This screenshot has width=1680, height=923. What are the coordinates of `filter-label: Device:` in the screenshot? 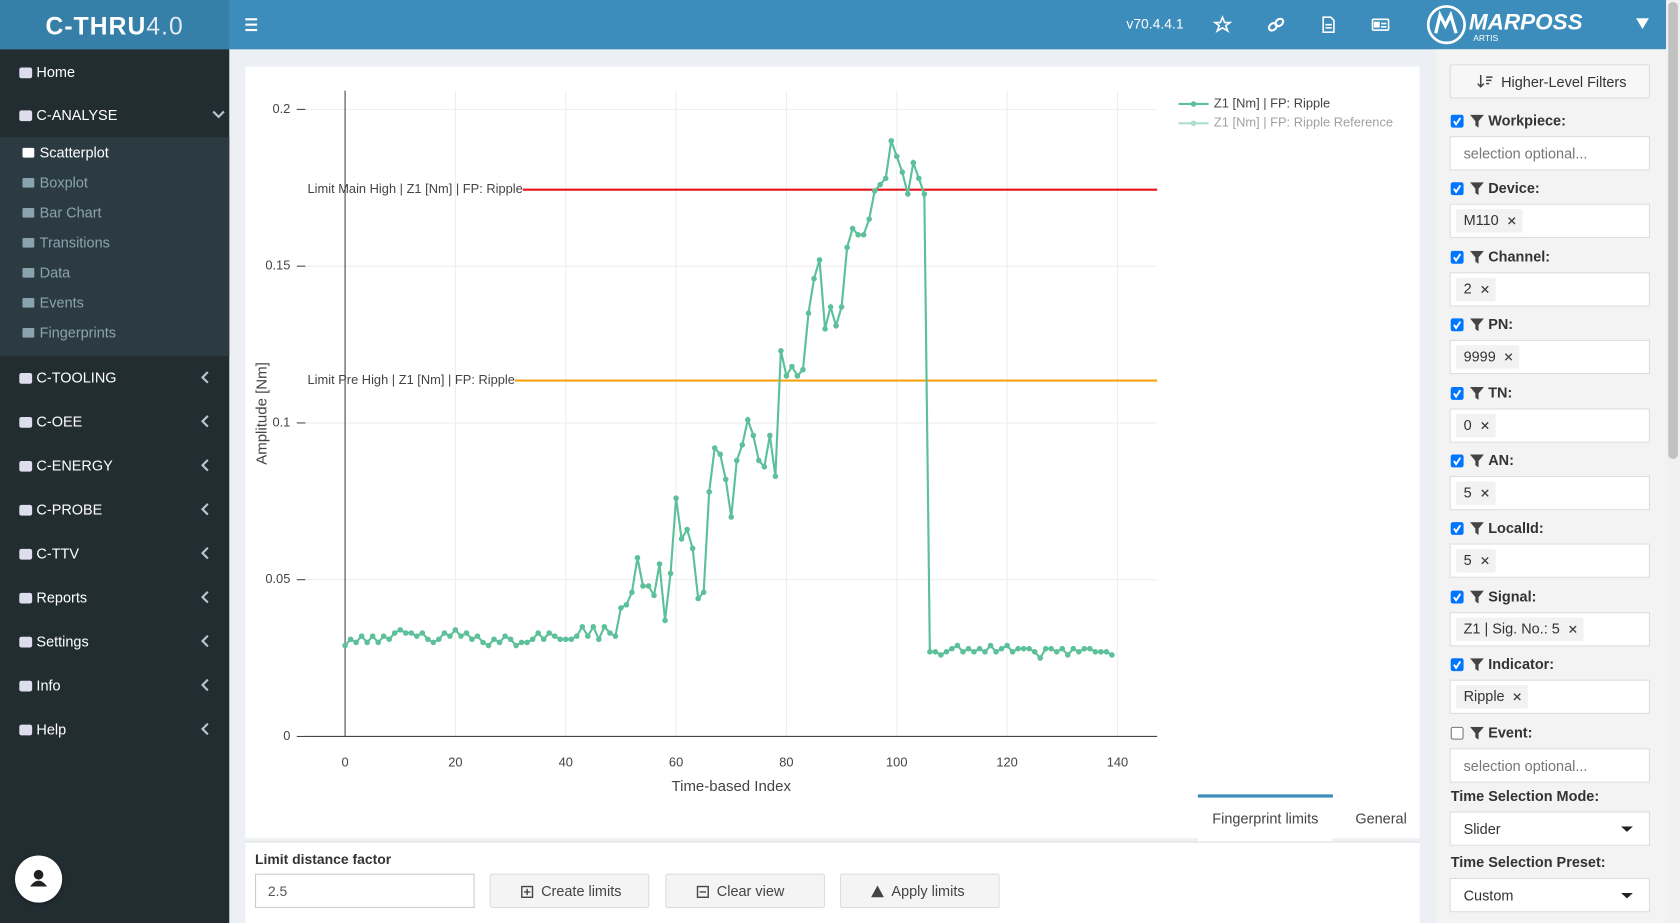 It's located at (1514, 188).